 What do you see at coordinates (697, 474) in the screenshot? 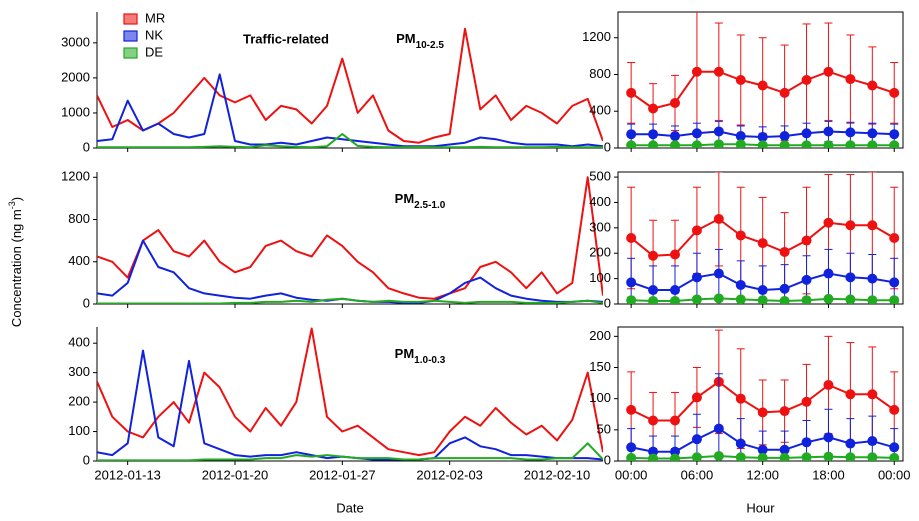
I see `x-tick-label: 06:00` at bounding box center [697, 474].